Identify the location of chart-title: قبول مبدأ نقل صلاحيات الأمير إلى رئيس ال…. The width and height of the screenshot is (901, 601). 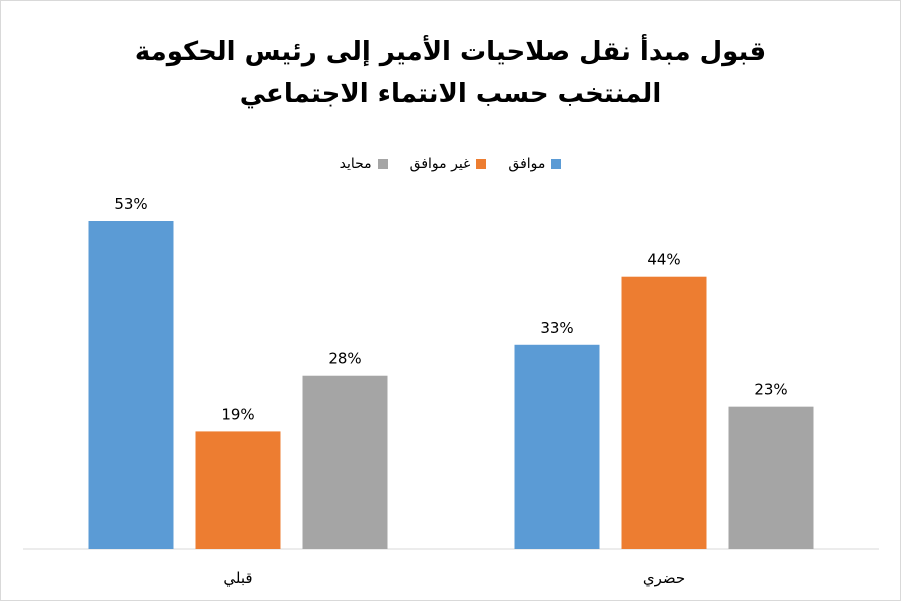
(450, 73).